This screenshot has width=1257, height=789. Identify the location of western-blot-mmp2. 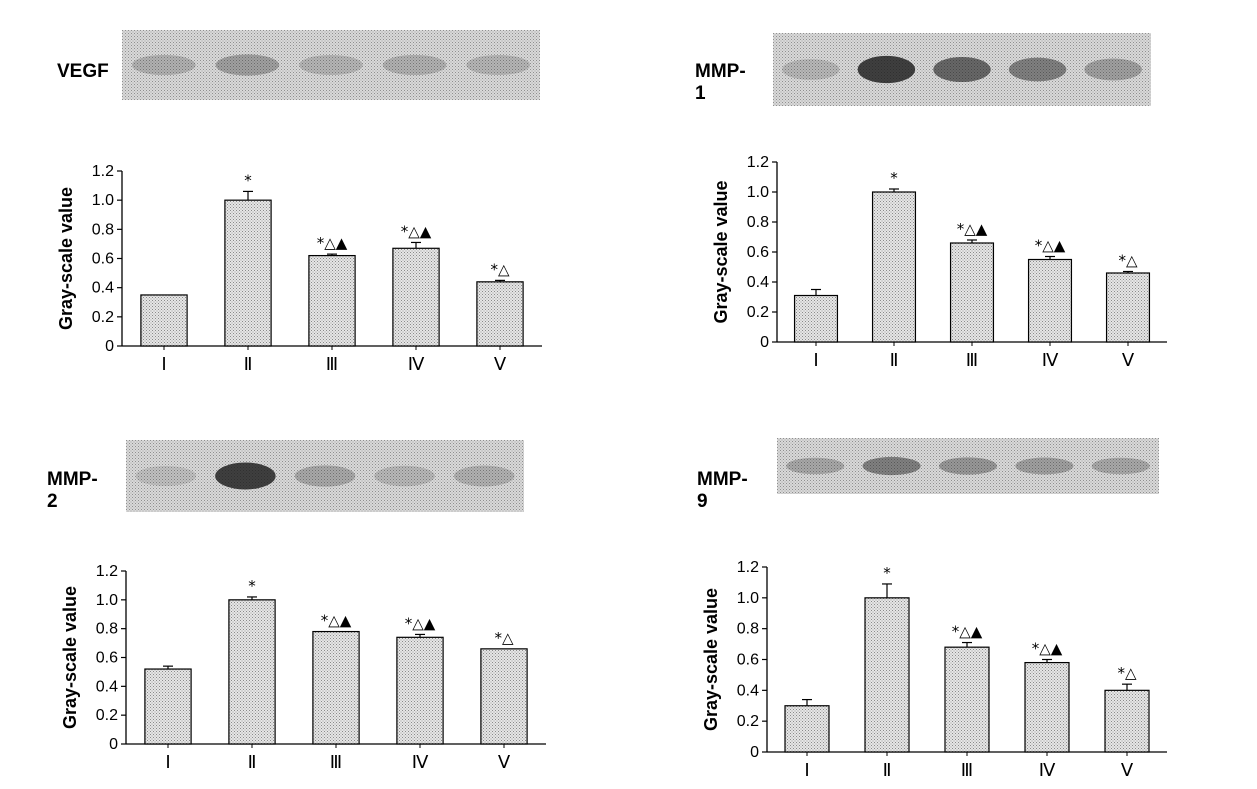
(325, 476).